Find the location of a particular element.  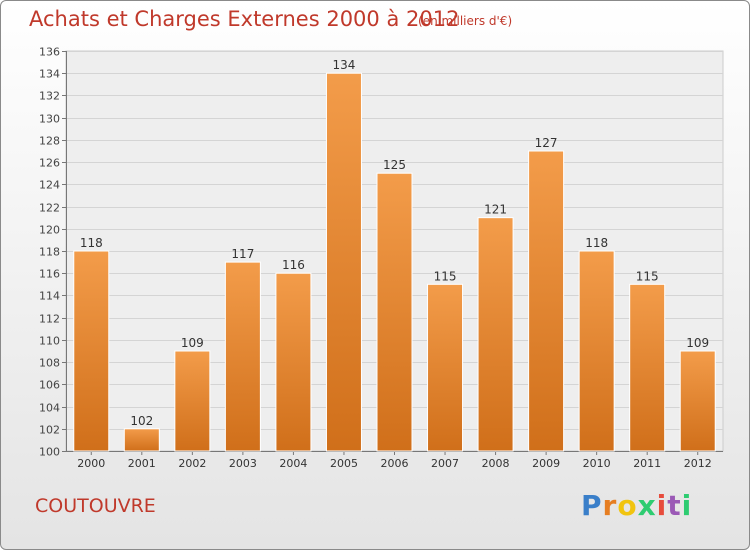

proxiti-logo: Proxiti is located at coordinates (636, 505).